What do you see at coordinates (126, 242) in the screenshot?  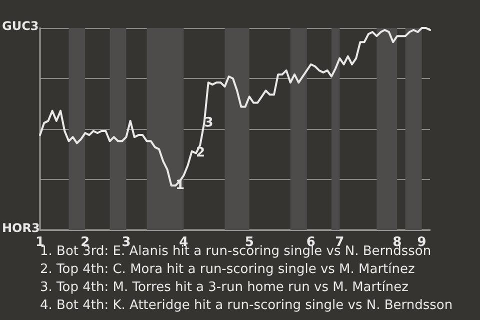 I see `x-tick-label: 3` at bounding box center [126, 242].